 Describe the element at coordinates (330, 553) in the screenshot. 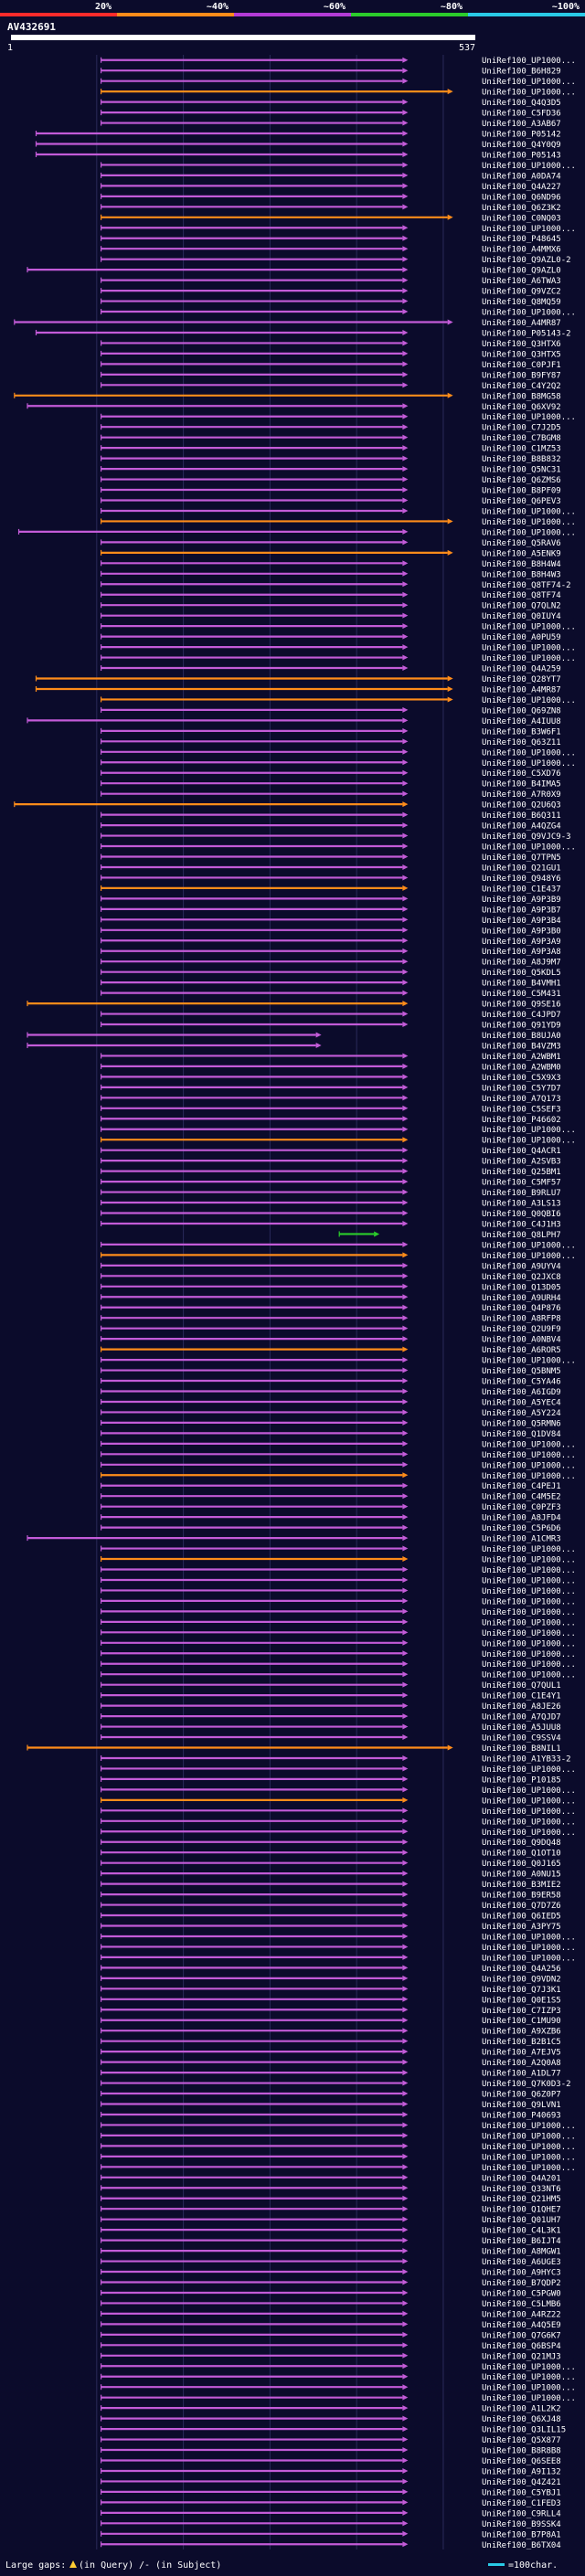

I see `alignment-row: UniRef100_A5ENK9` at that location.